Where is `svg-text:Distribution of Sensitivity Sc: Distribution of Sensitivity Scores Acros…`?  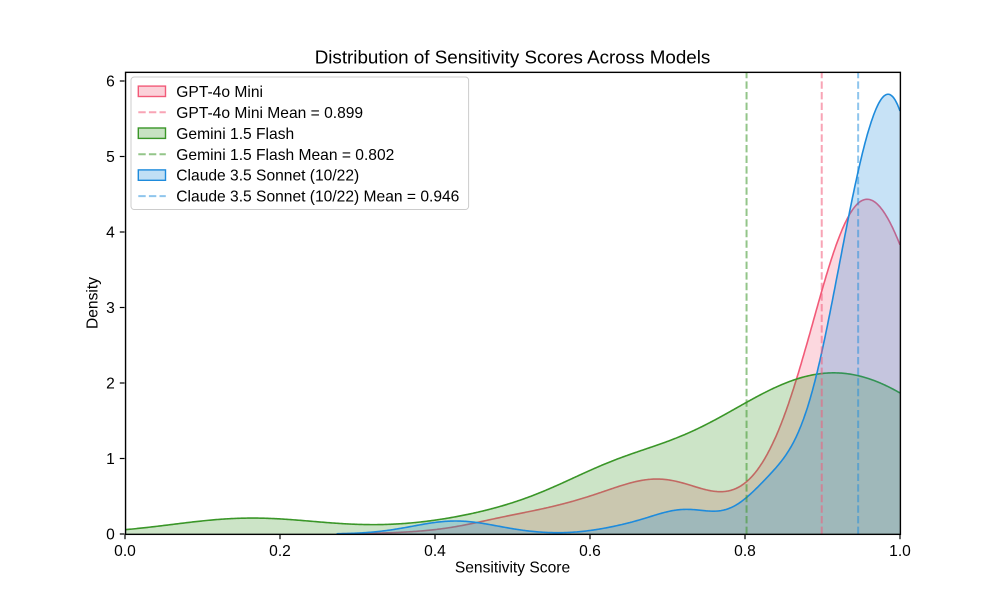
svg-text:Distribution of Sensitivity Sc: Distribution of Sensitivity Scores Acros… is located at coordinates (513, 57).